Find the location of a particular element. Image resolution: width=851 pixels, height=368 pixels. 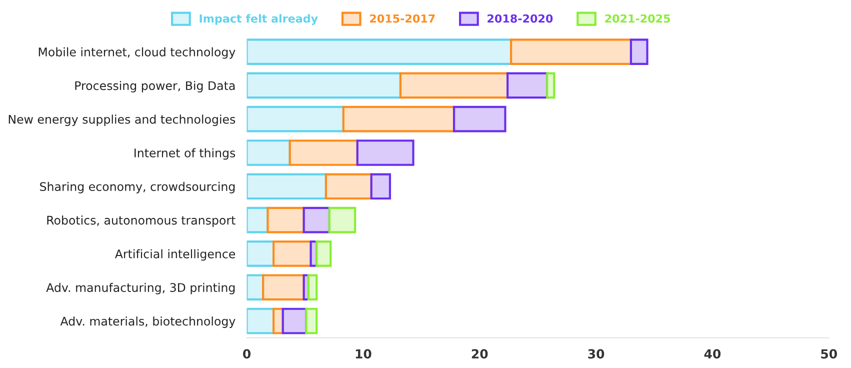

x-tick-label: 50 is located at coordinates (829, 354).